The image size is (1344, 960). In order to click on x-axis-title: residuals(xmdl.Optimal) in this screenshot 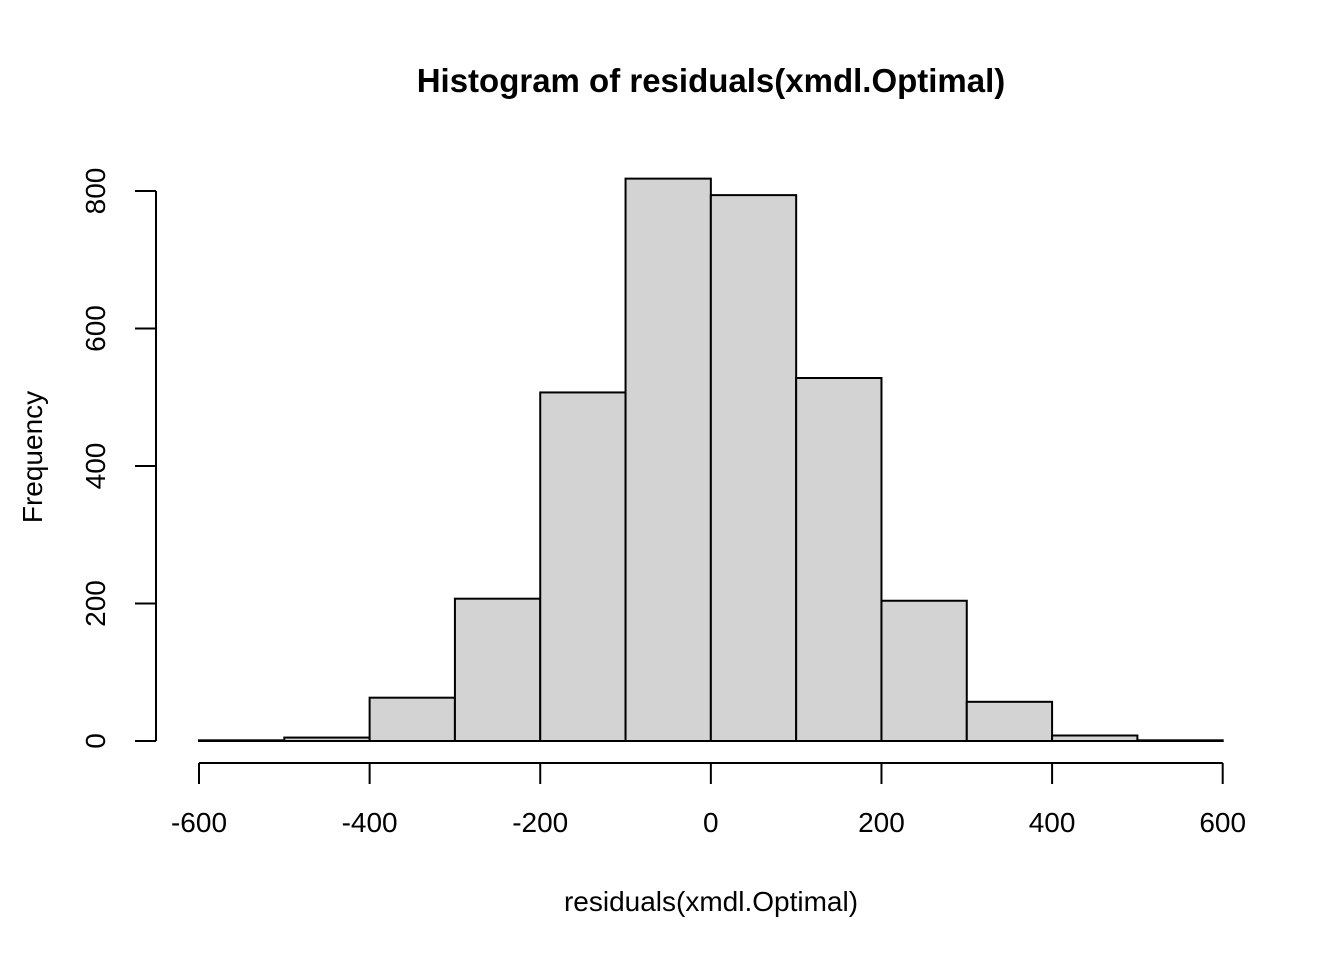, I will do `click(711, 901)`.